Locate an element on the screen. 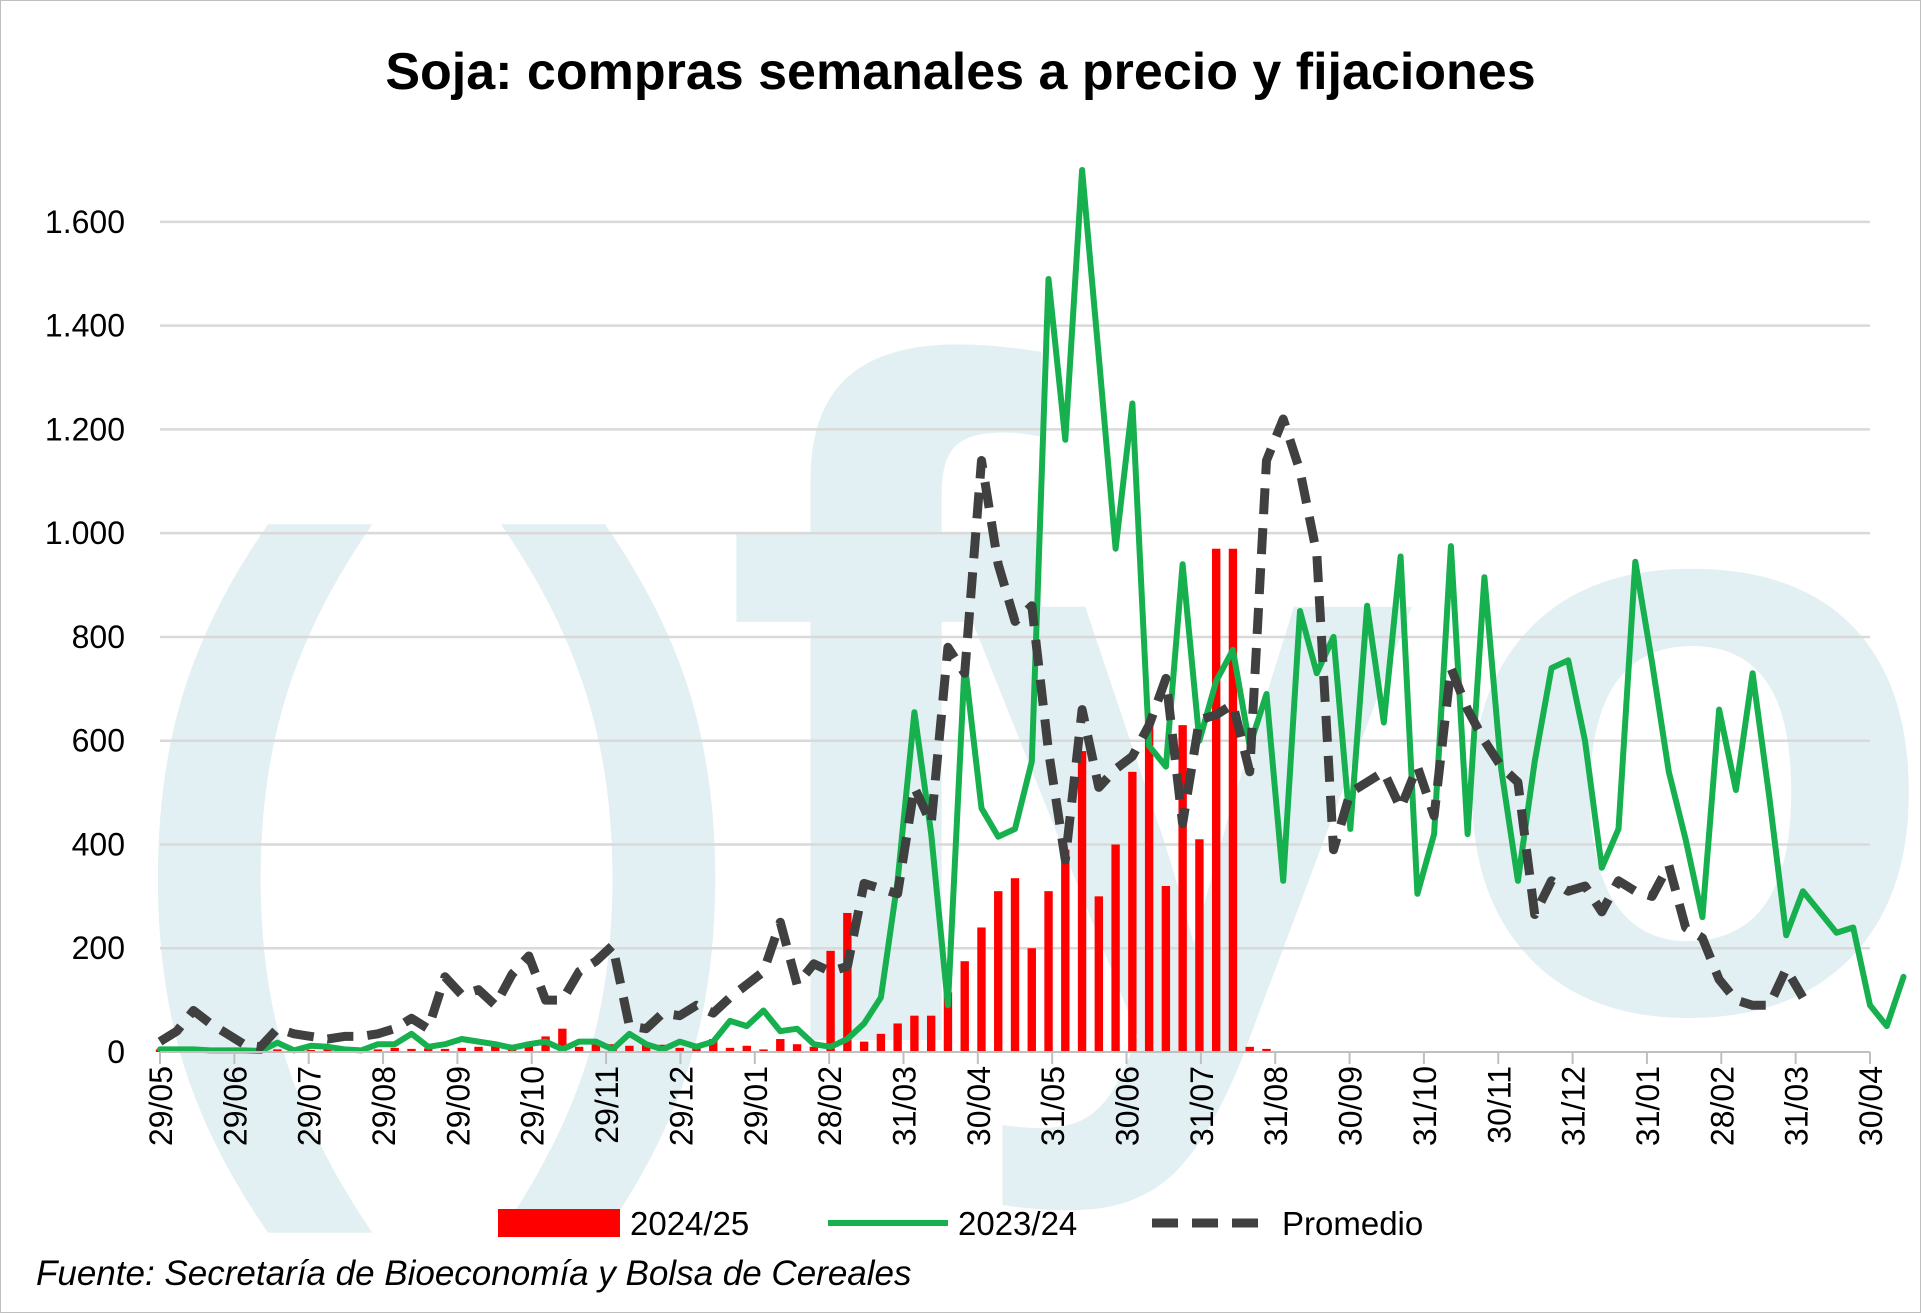 The image size is (1921, 1313). x-tick-label: 30/09 is located at coordinates (1351, 1106).